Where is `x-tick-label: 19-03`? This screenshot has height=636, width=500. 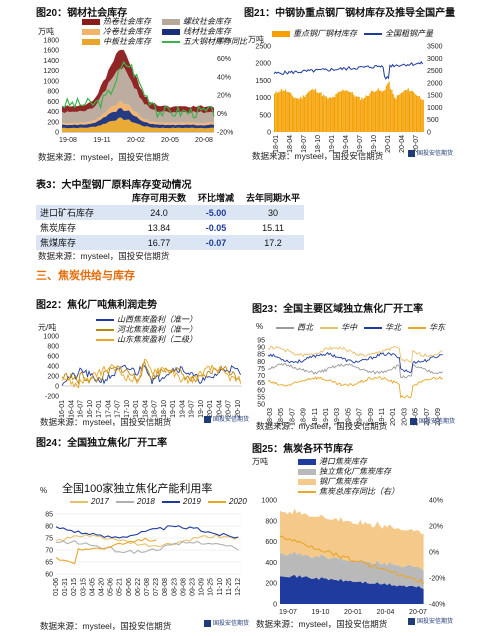
x-tick-label: 19-03 is located at coordinates (337, 417).